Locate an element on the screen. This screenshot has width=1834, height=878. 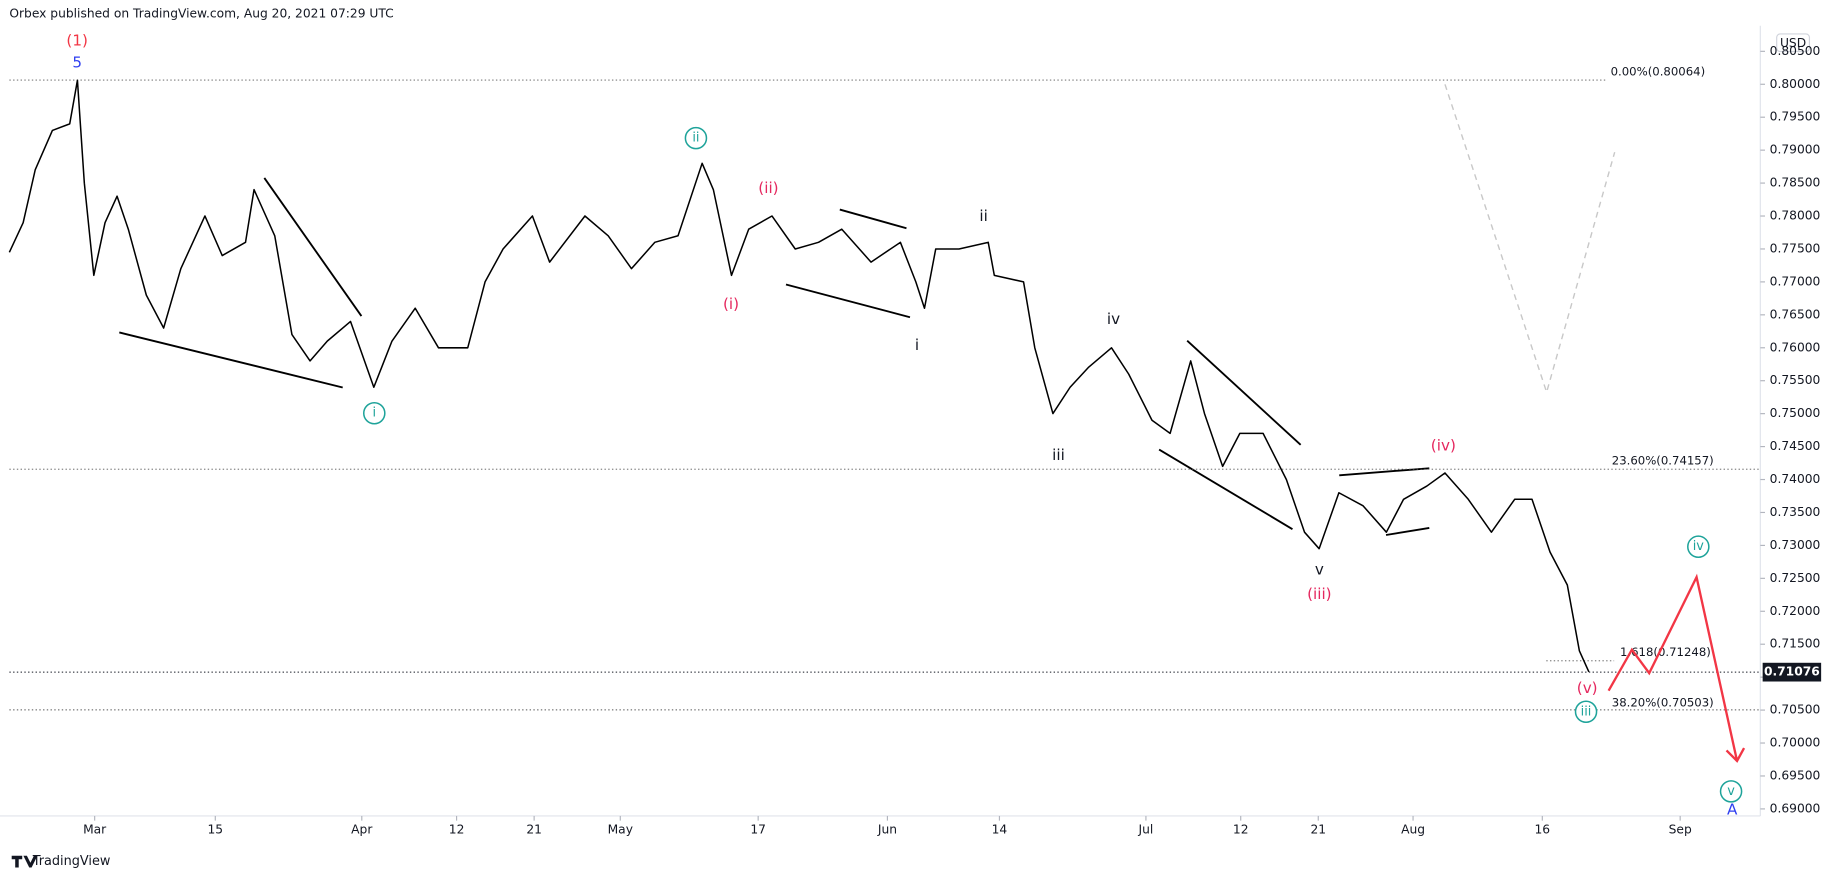
last-price-label: 0.71076 is located at coordinates (1792, 672).